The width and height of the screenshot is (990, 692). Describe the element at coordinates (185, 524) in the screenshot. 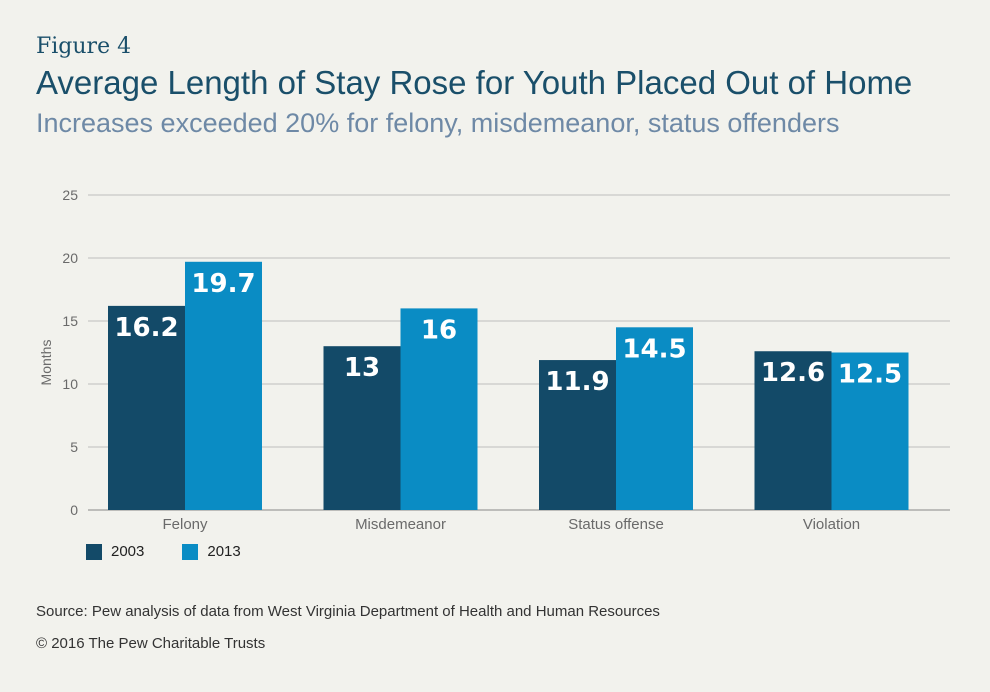

I see `x-tick-label: Felony` at that location.